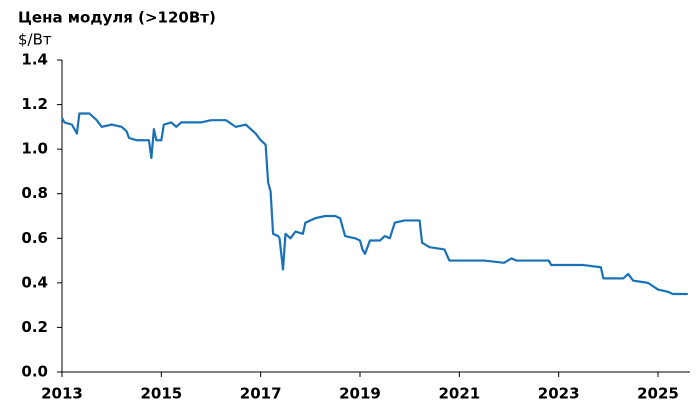  Describe the element at coordinates (34, 238) in the screenshot. I see `y-tick-label: 0.6` at that location.